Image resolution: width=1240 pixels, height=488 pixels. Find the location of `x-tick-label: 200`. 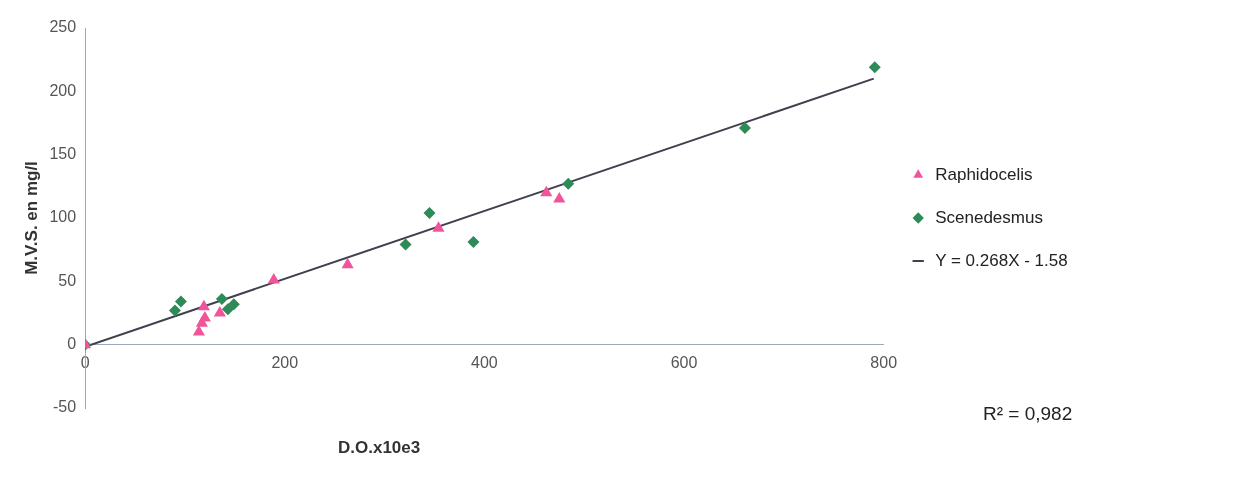

x-tick-label: 200 is located at coordinates (285, 362).